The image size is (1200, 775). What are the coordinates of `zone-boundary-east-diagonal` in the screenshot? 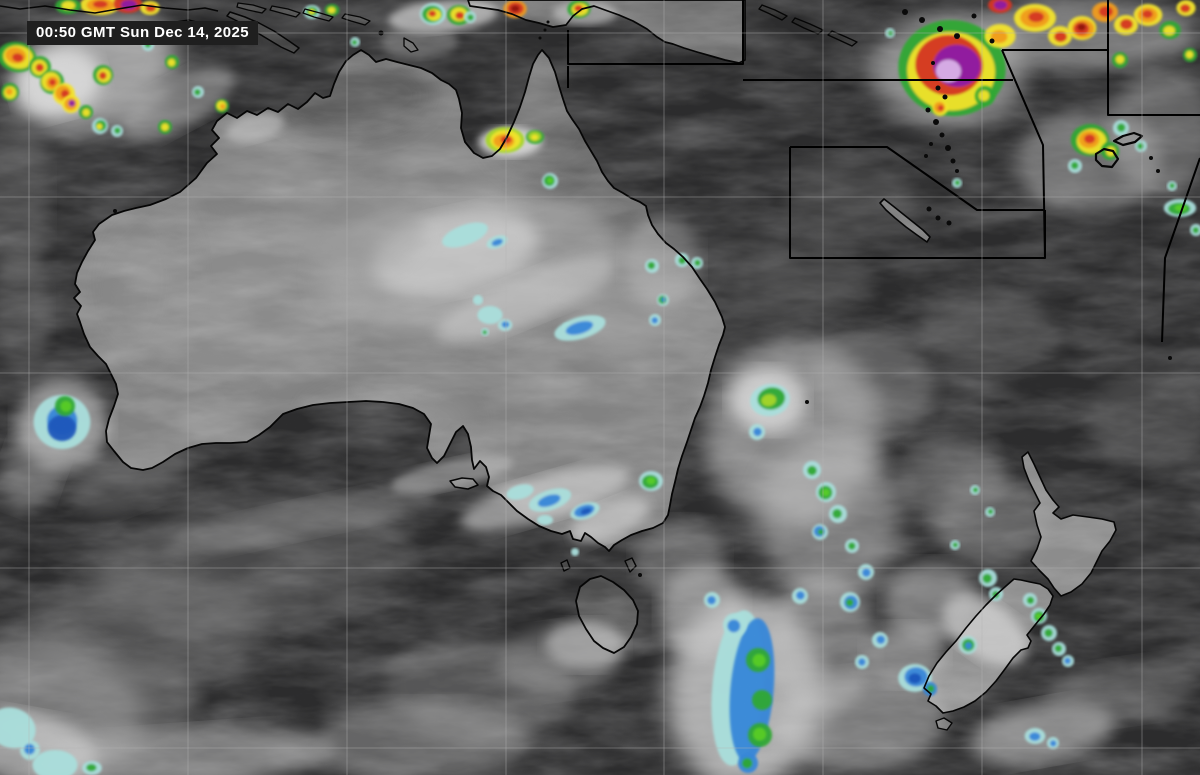 It's located at (1180, 250).